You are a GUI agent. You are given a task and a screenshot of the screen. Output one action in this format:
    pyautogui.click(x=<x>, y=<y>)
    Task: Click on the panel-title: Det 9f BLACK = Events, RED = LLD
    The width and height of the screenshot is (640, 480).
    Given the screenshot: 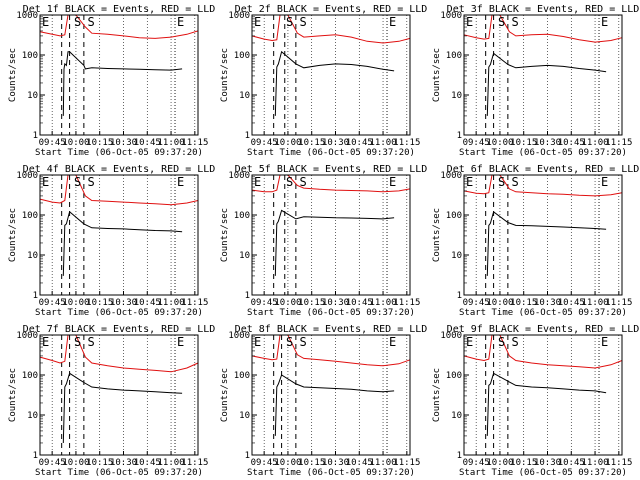 What is the action you would take?
    pyautogui.click(x=543, y=329)
    